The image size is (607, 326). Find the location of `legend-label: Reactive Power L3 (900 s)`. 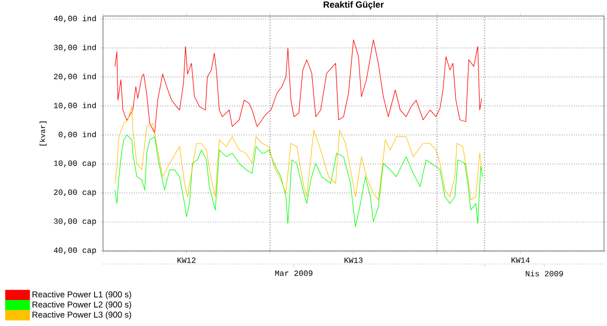

legend-label: Reactive Power L3 (900 s) is located at coordinates (82, 315).